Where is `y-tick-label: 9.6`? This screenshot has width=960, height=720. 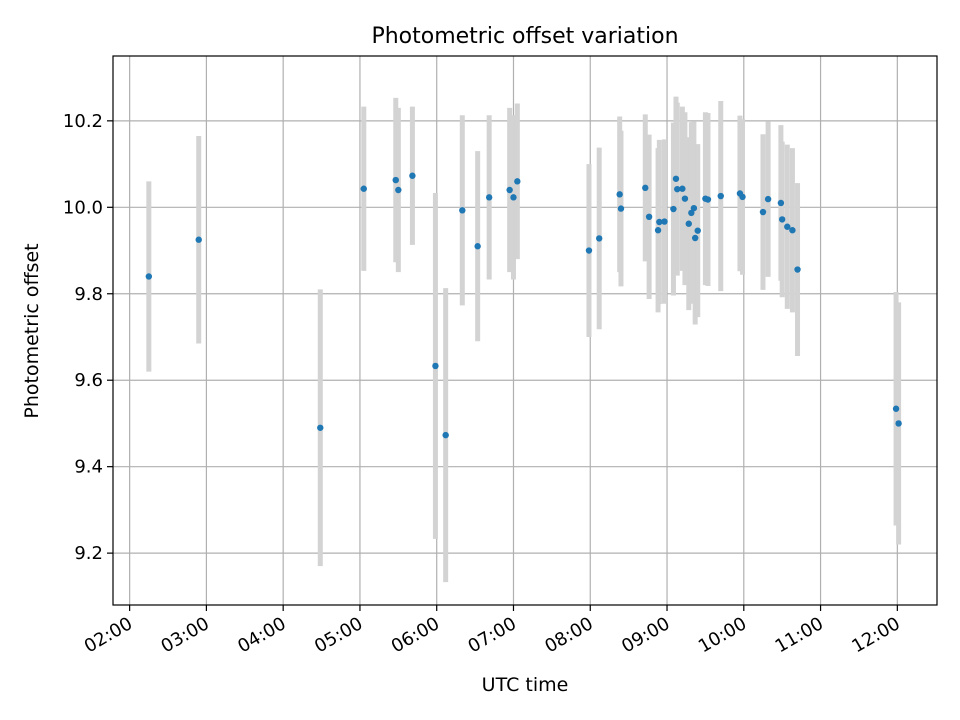 y-tick-label: 9.6 is located at coordinates (88, 380).